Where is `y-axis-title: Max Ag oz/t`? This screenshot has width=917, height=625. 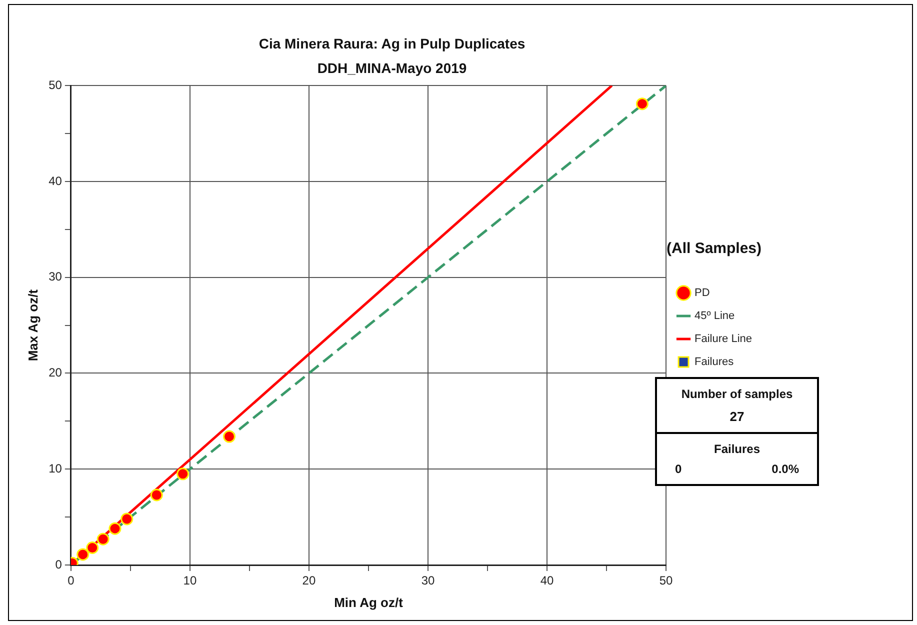 y-axis-title: Max Ag oz/t is located at coordinates (32, 325).